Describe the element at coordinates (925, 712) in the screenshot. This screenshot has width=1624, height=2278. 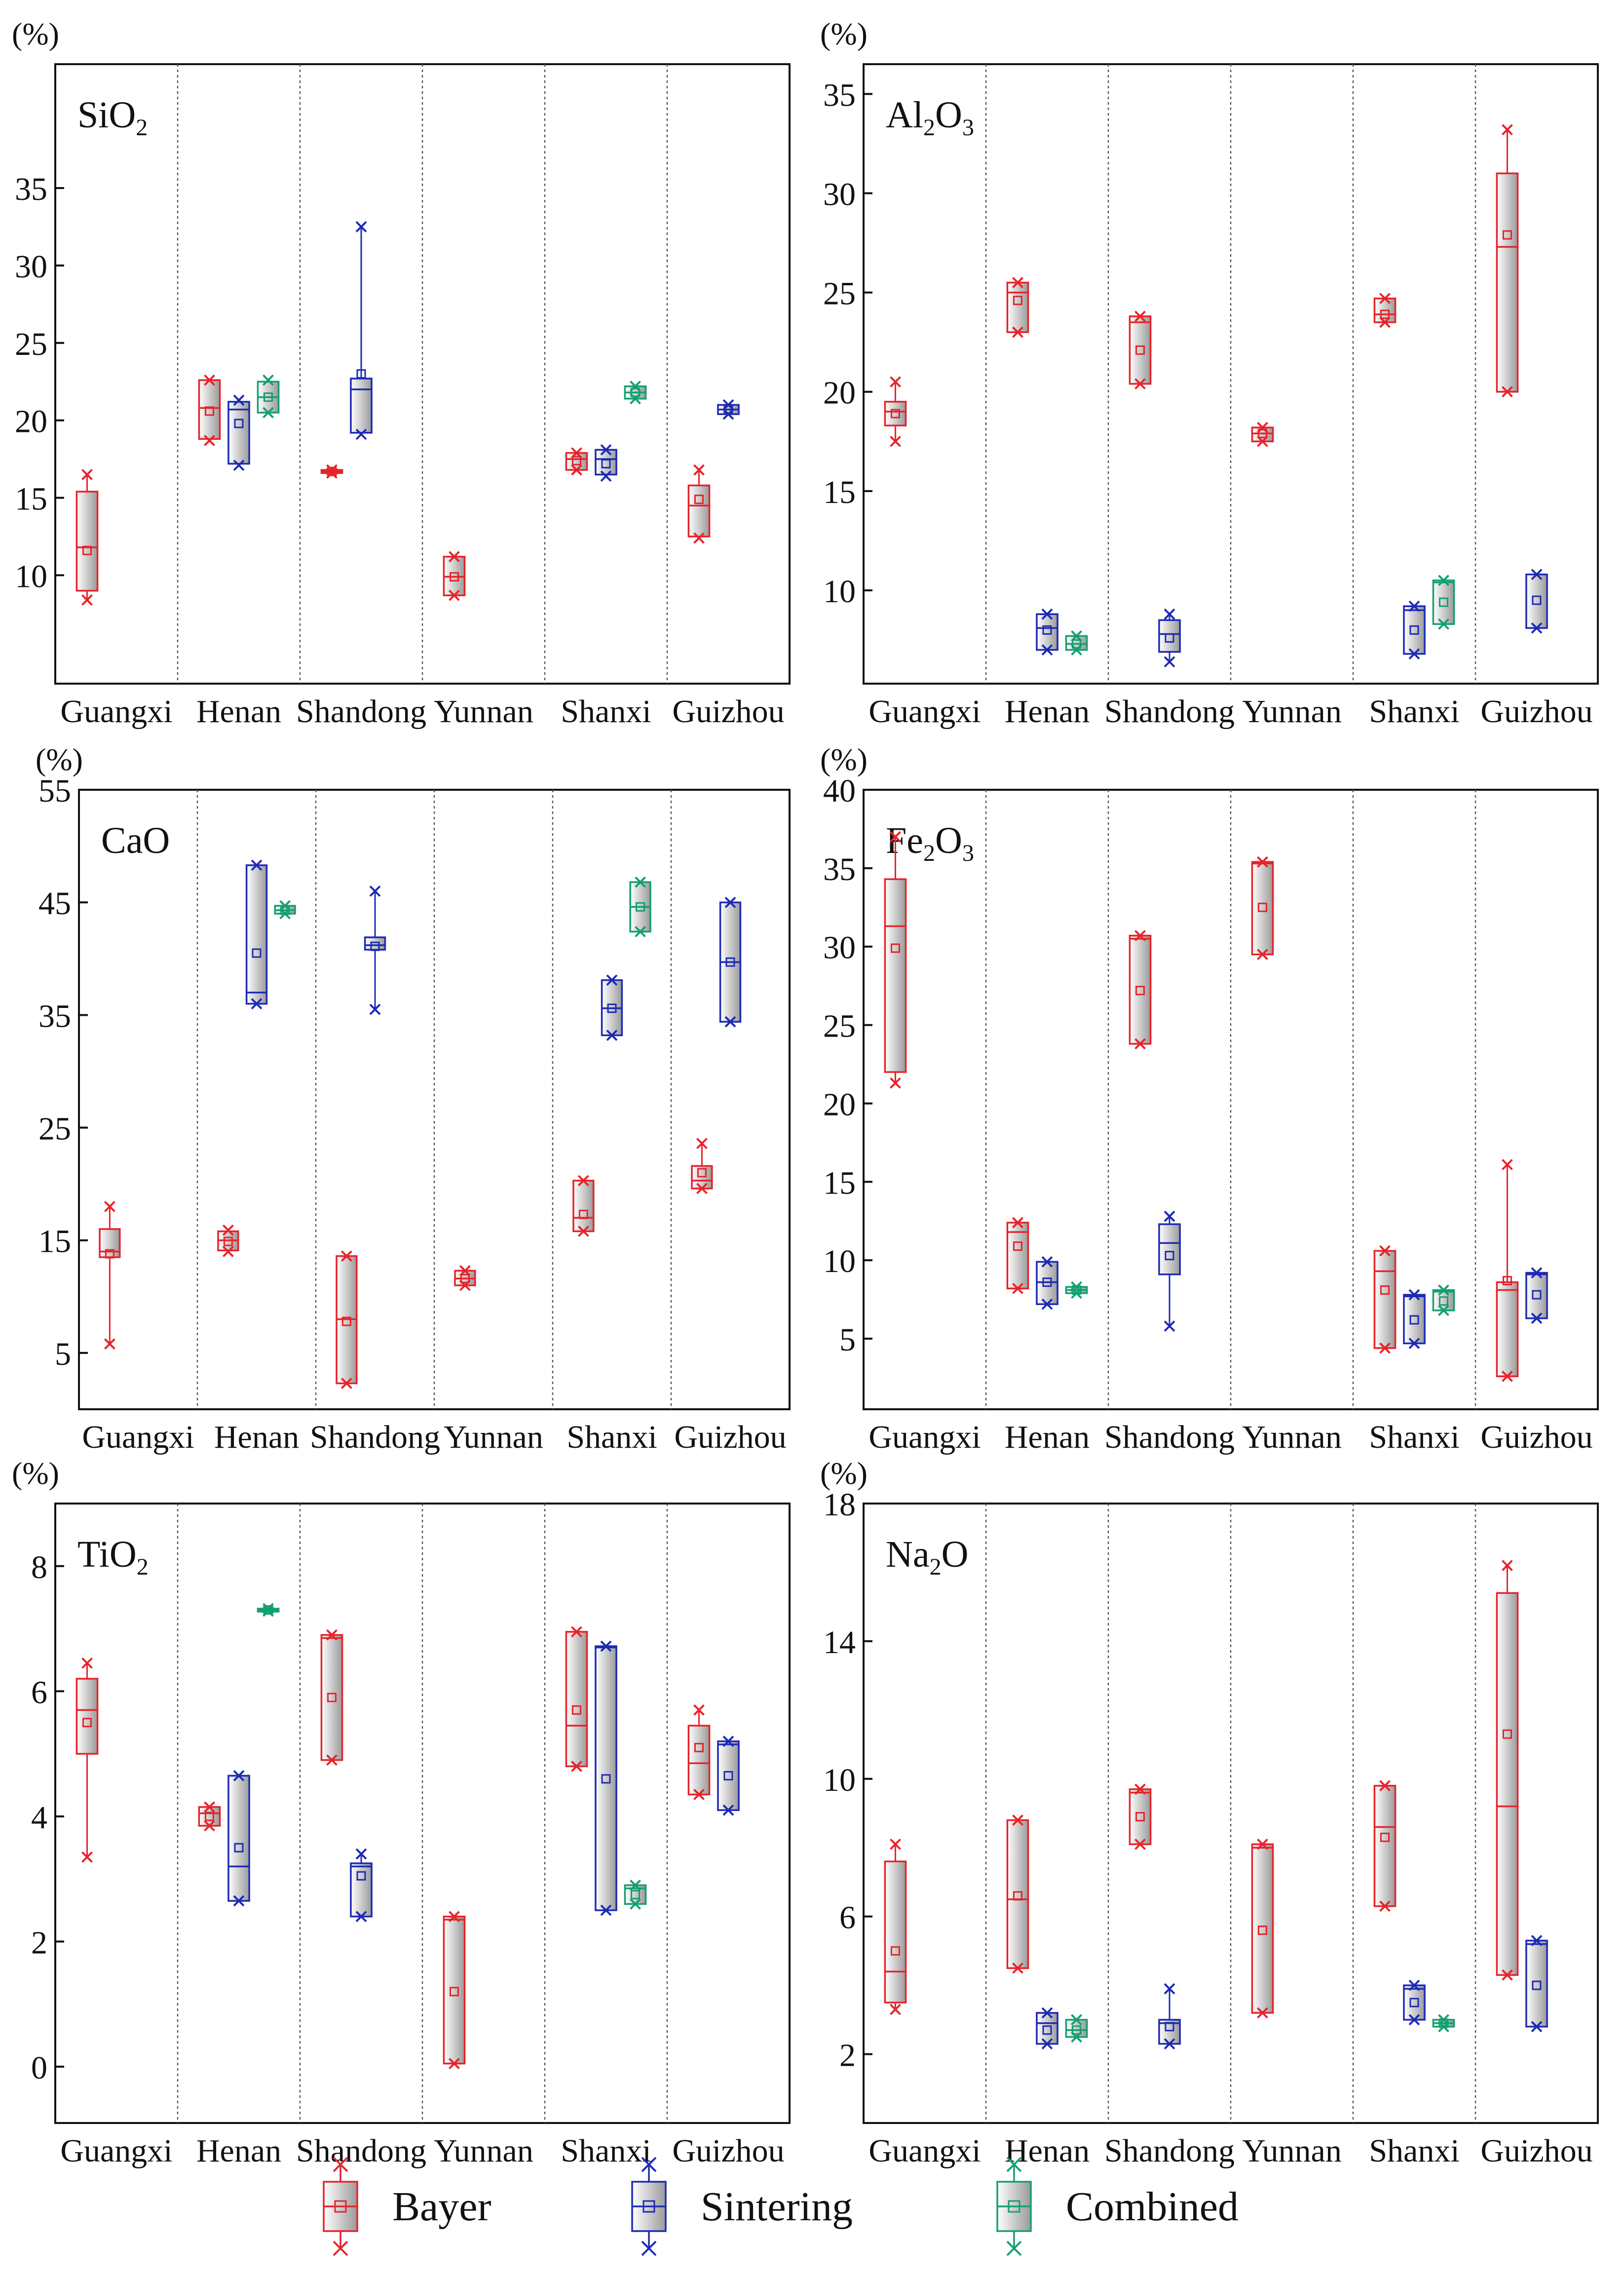
I see `category-label: Guangxi` at that location.